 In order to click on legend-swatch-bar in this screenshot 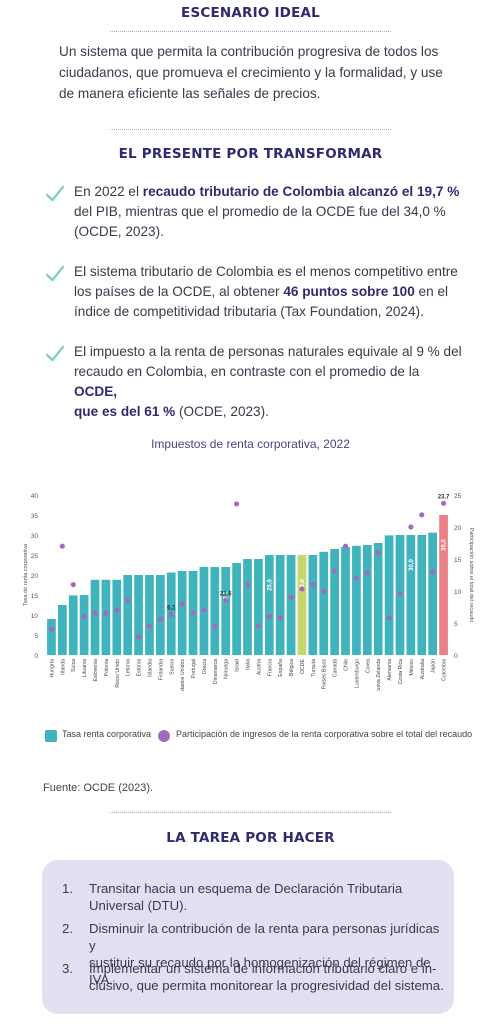, I will do `click(51, 736)`.